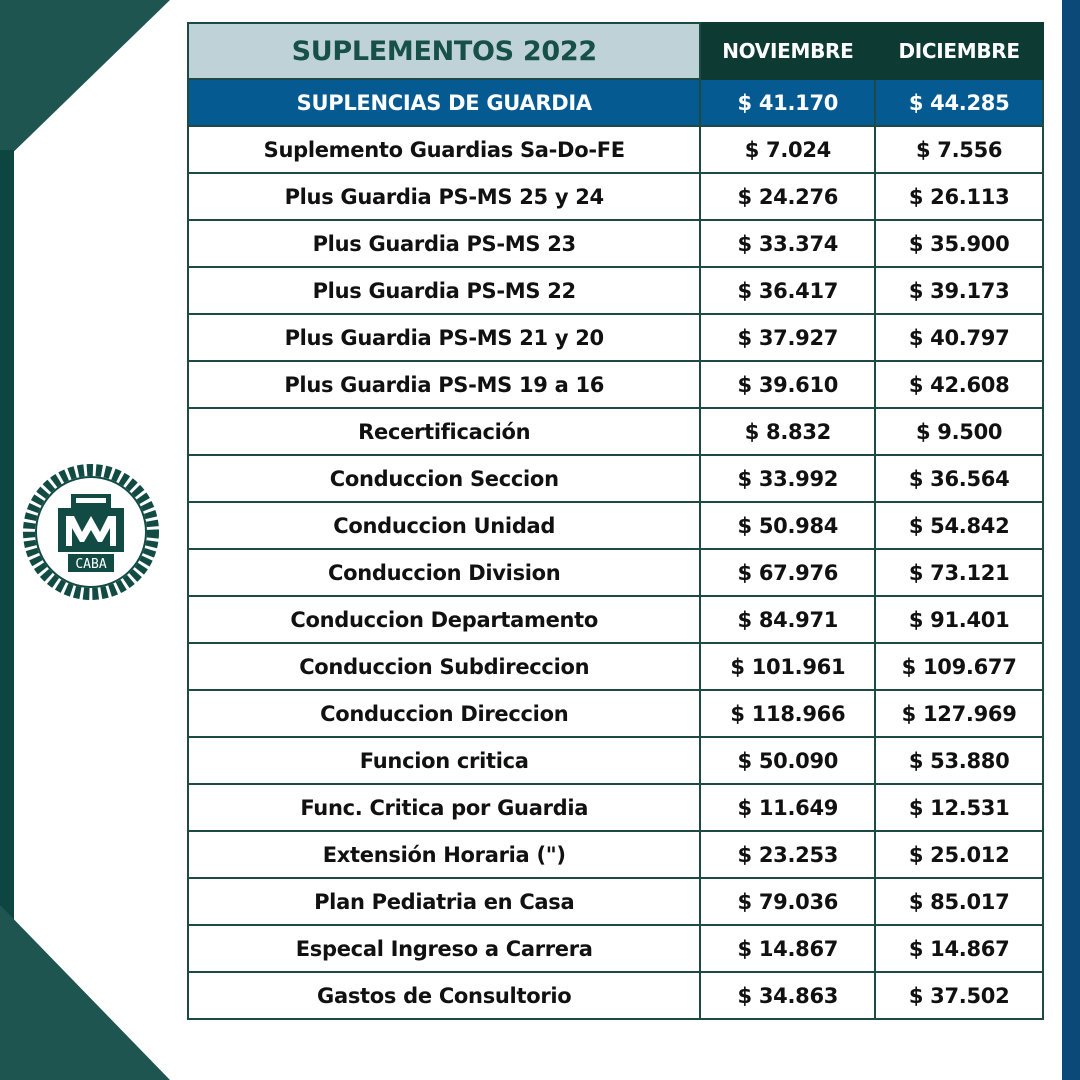 The image size is (1080, 1080). I want to click on row-value-noviembre: $ 118.966, so click(788, 713).